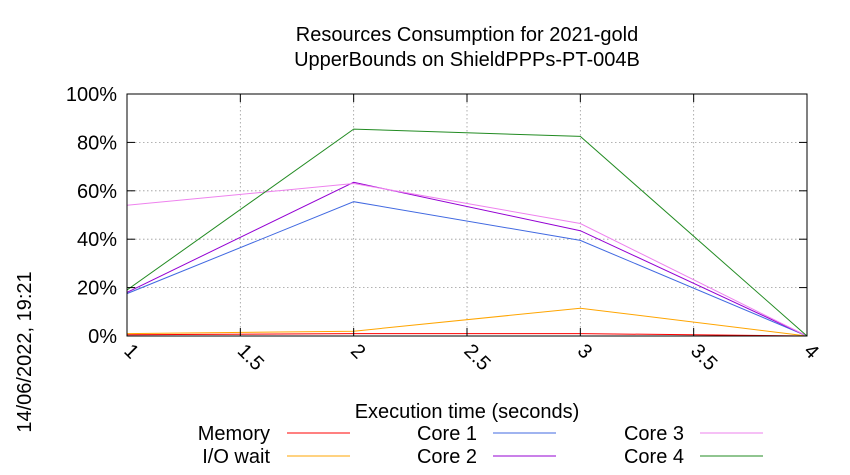  What do you see at coordinates (97, 143) in the screenshot?
I see `y-tick-label: 80%` at bounding box center [97, 143].